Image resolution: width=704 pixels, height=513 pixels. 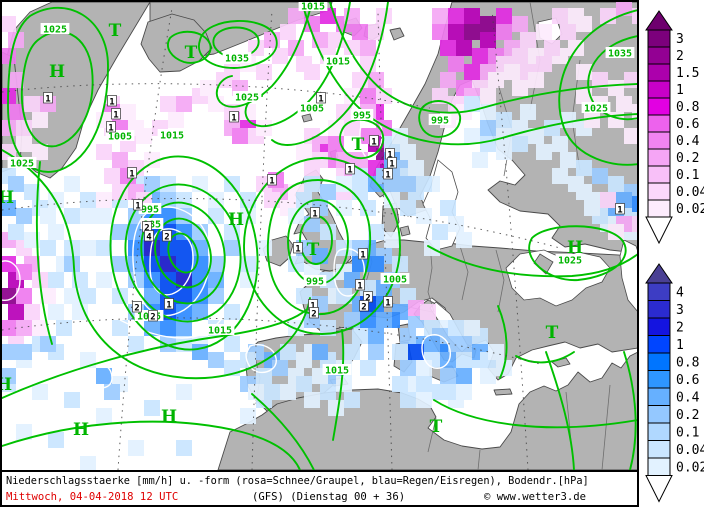 I want to click on caption-frame, so click(x=319, y=488).